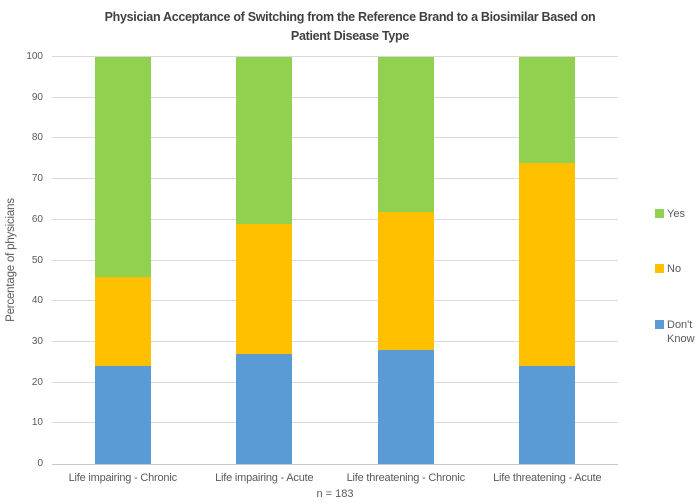 This screenshot has width=700, height=504. What do you see at coordinates (681, 332) in the screenshot?
I see `legend-label-don-t-know: Don't Know` at bounding box center [681, 332].